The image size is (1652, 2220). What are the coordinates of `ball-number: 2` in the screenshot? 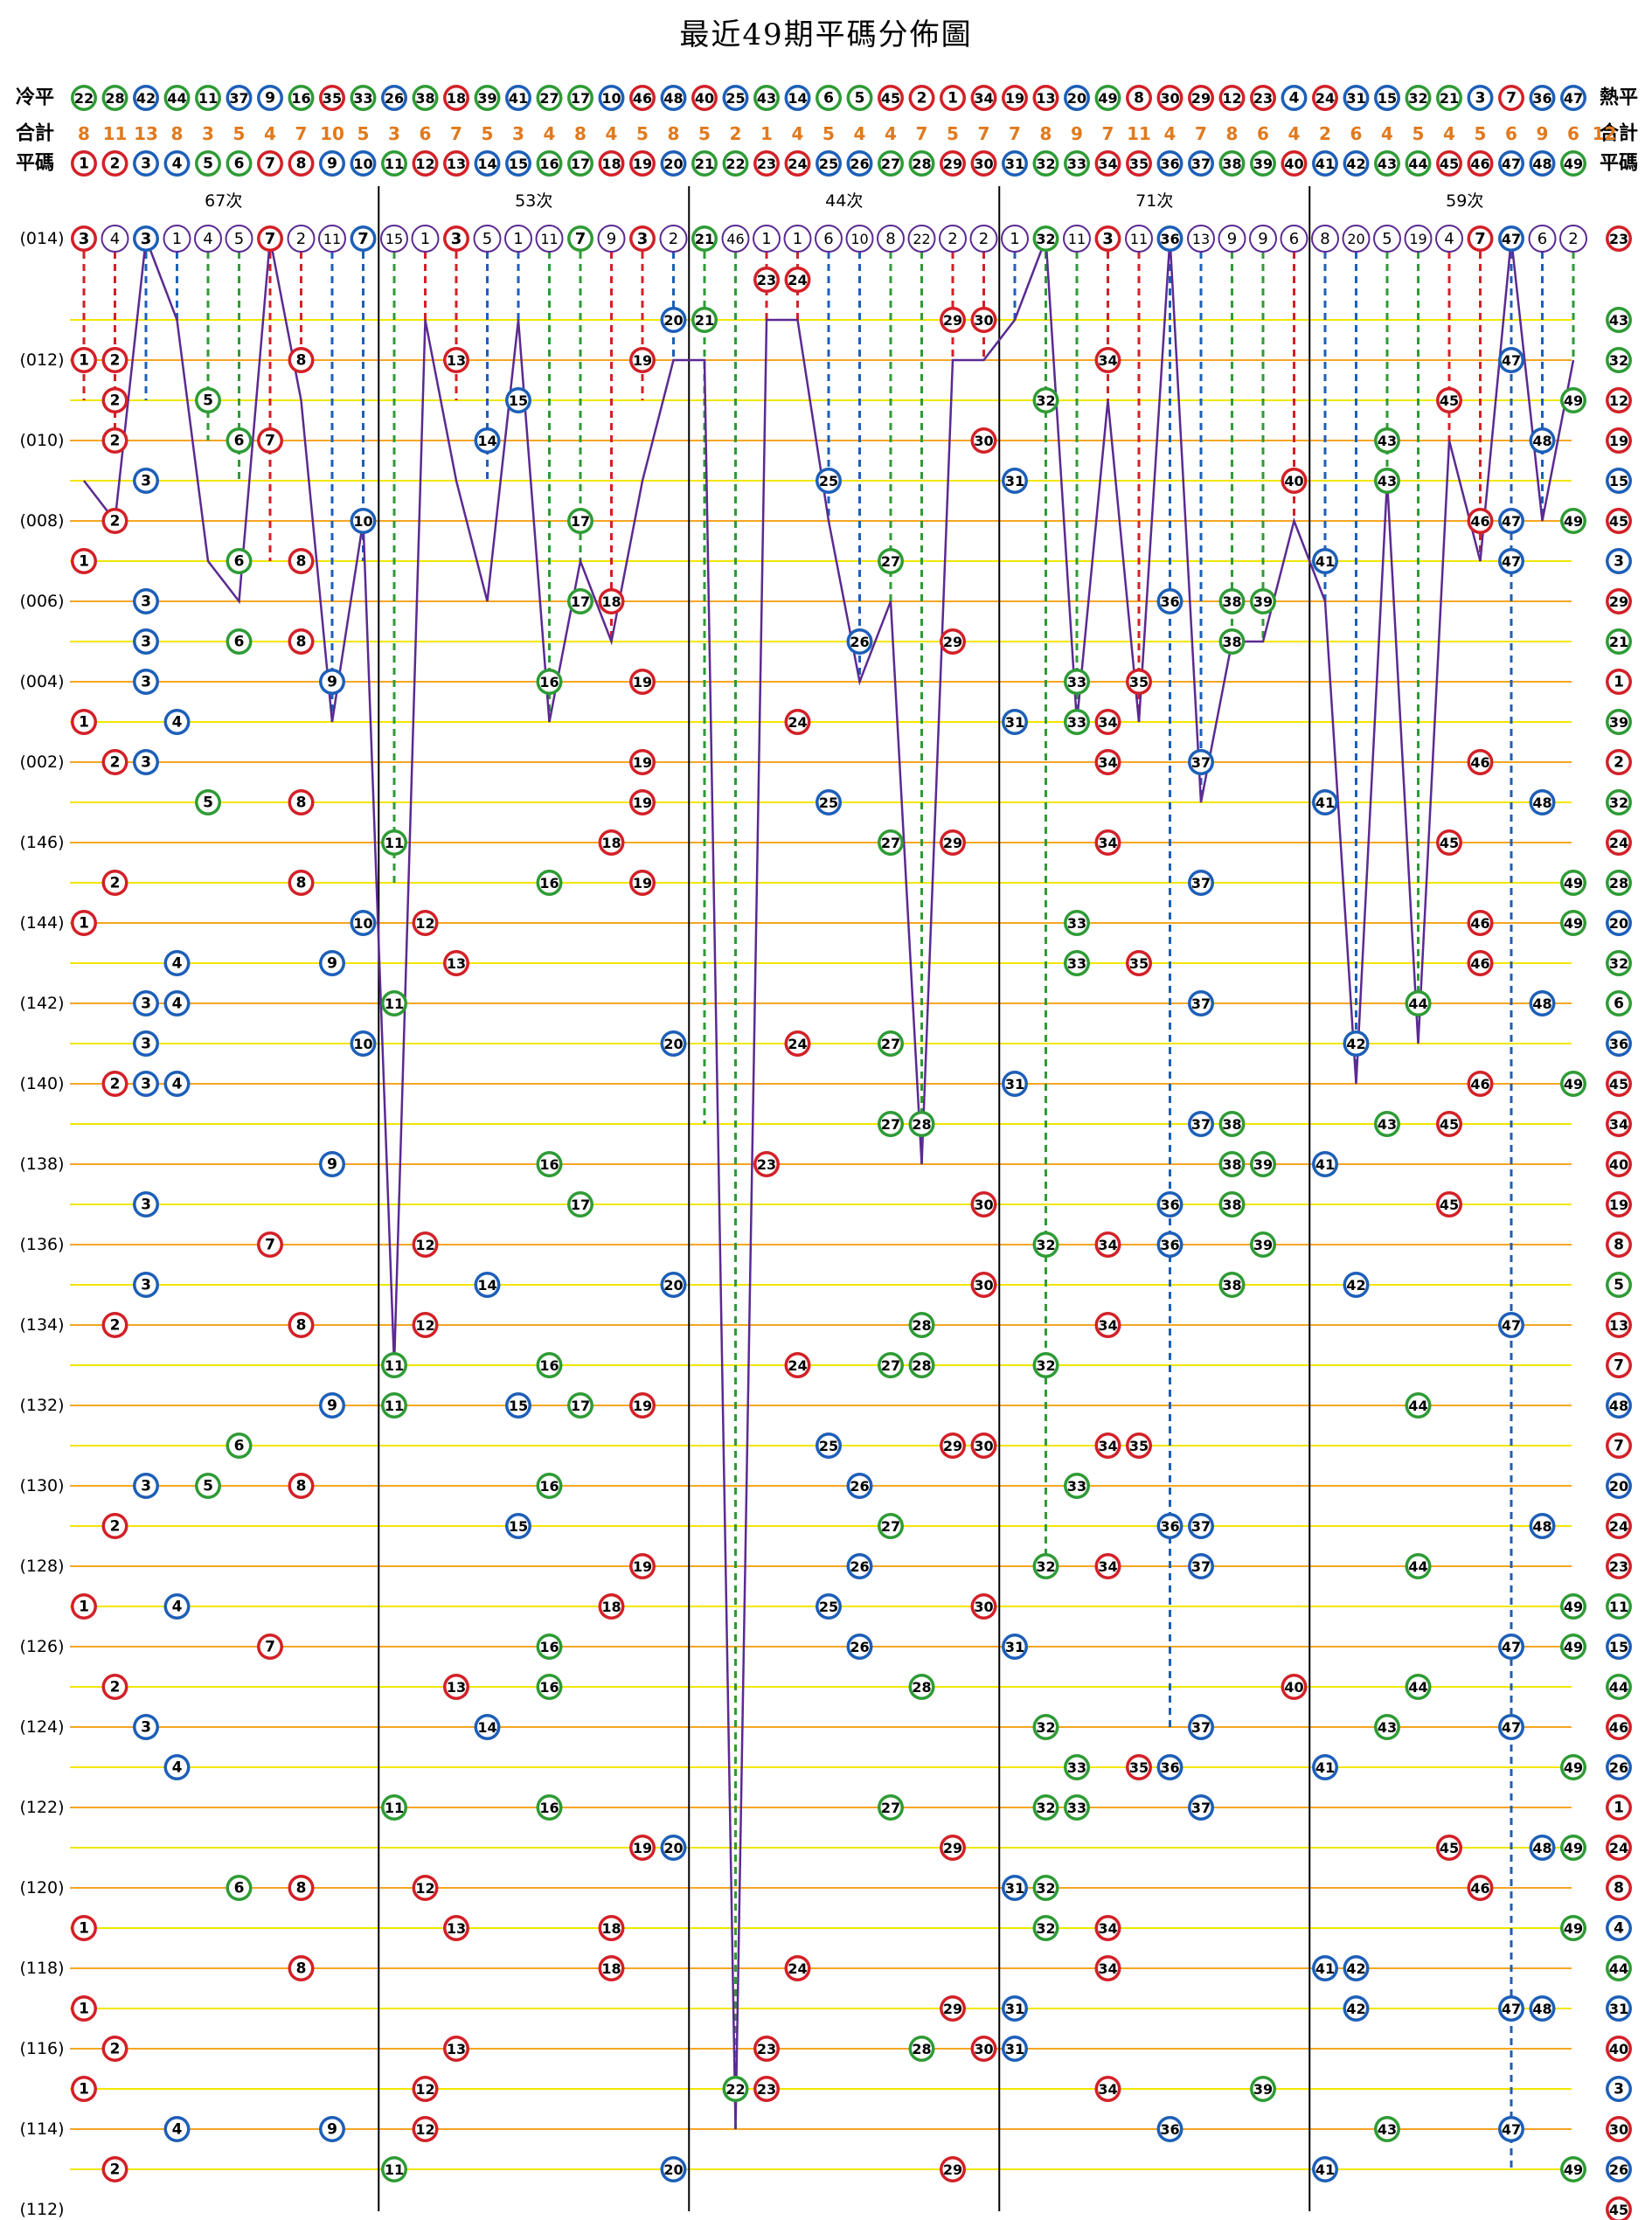 It's located at (115, 1084).